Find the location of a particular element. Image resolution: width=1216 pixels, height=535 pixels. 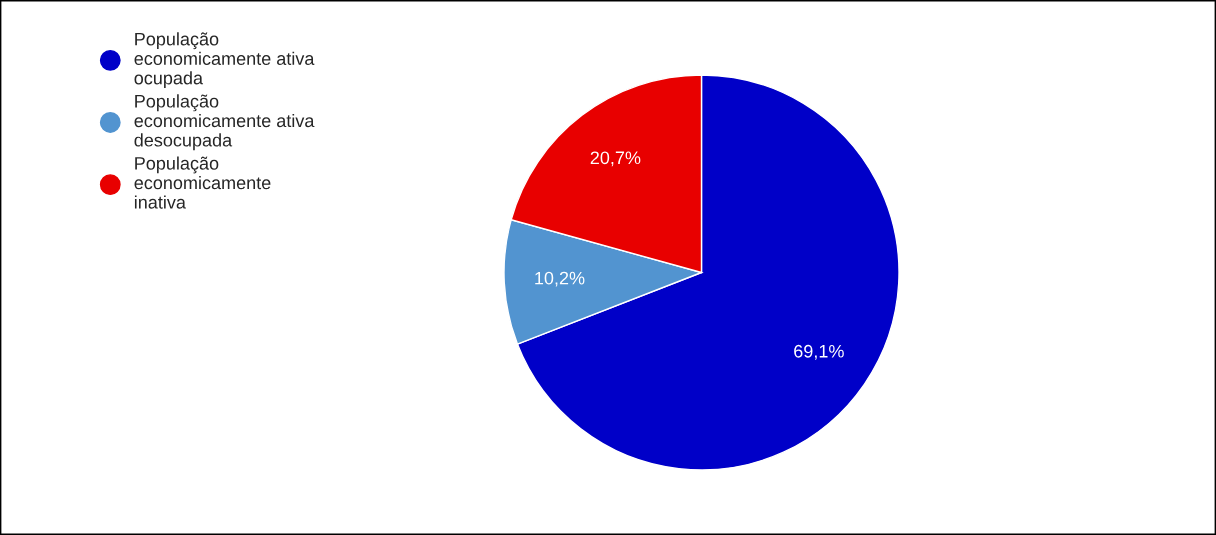

data-label: 10,2% is located at coordinates (560, 279).